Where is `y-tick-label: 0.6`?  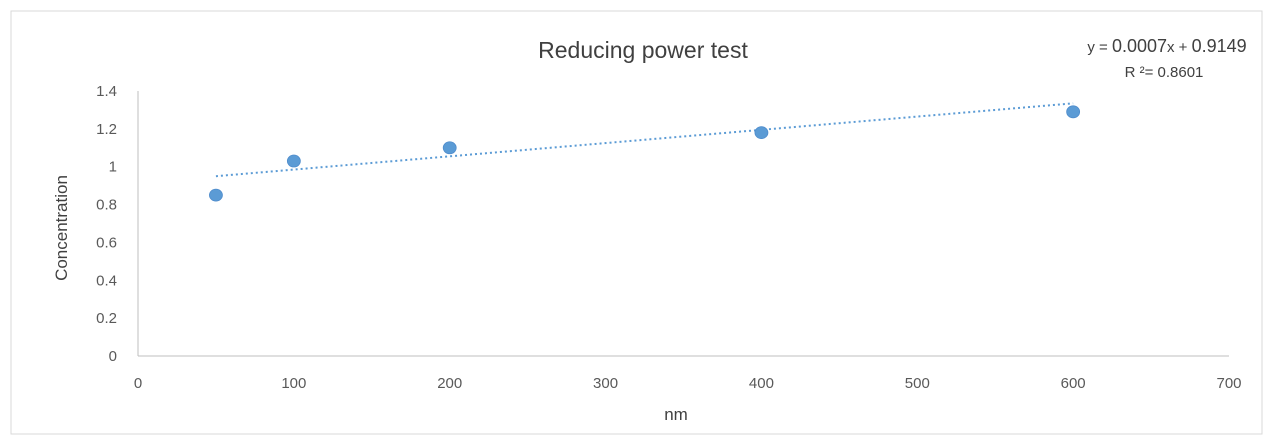 y-tick-label: 0.6 is located at coordinates (106, 242).